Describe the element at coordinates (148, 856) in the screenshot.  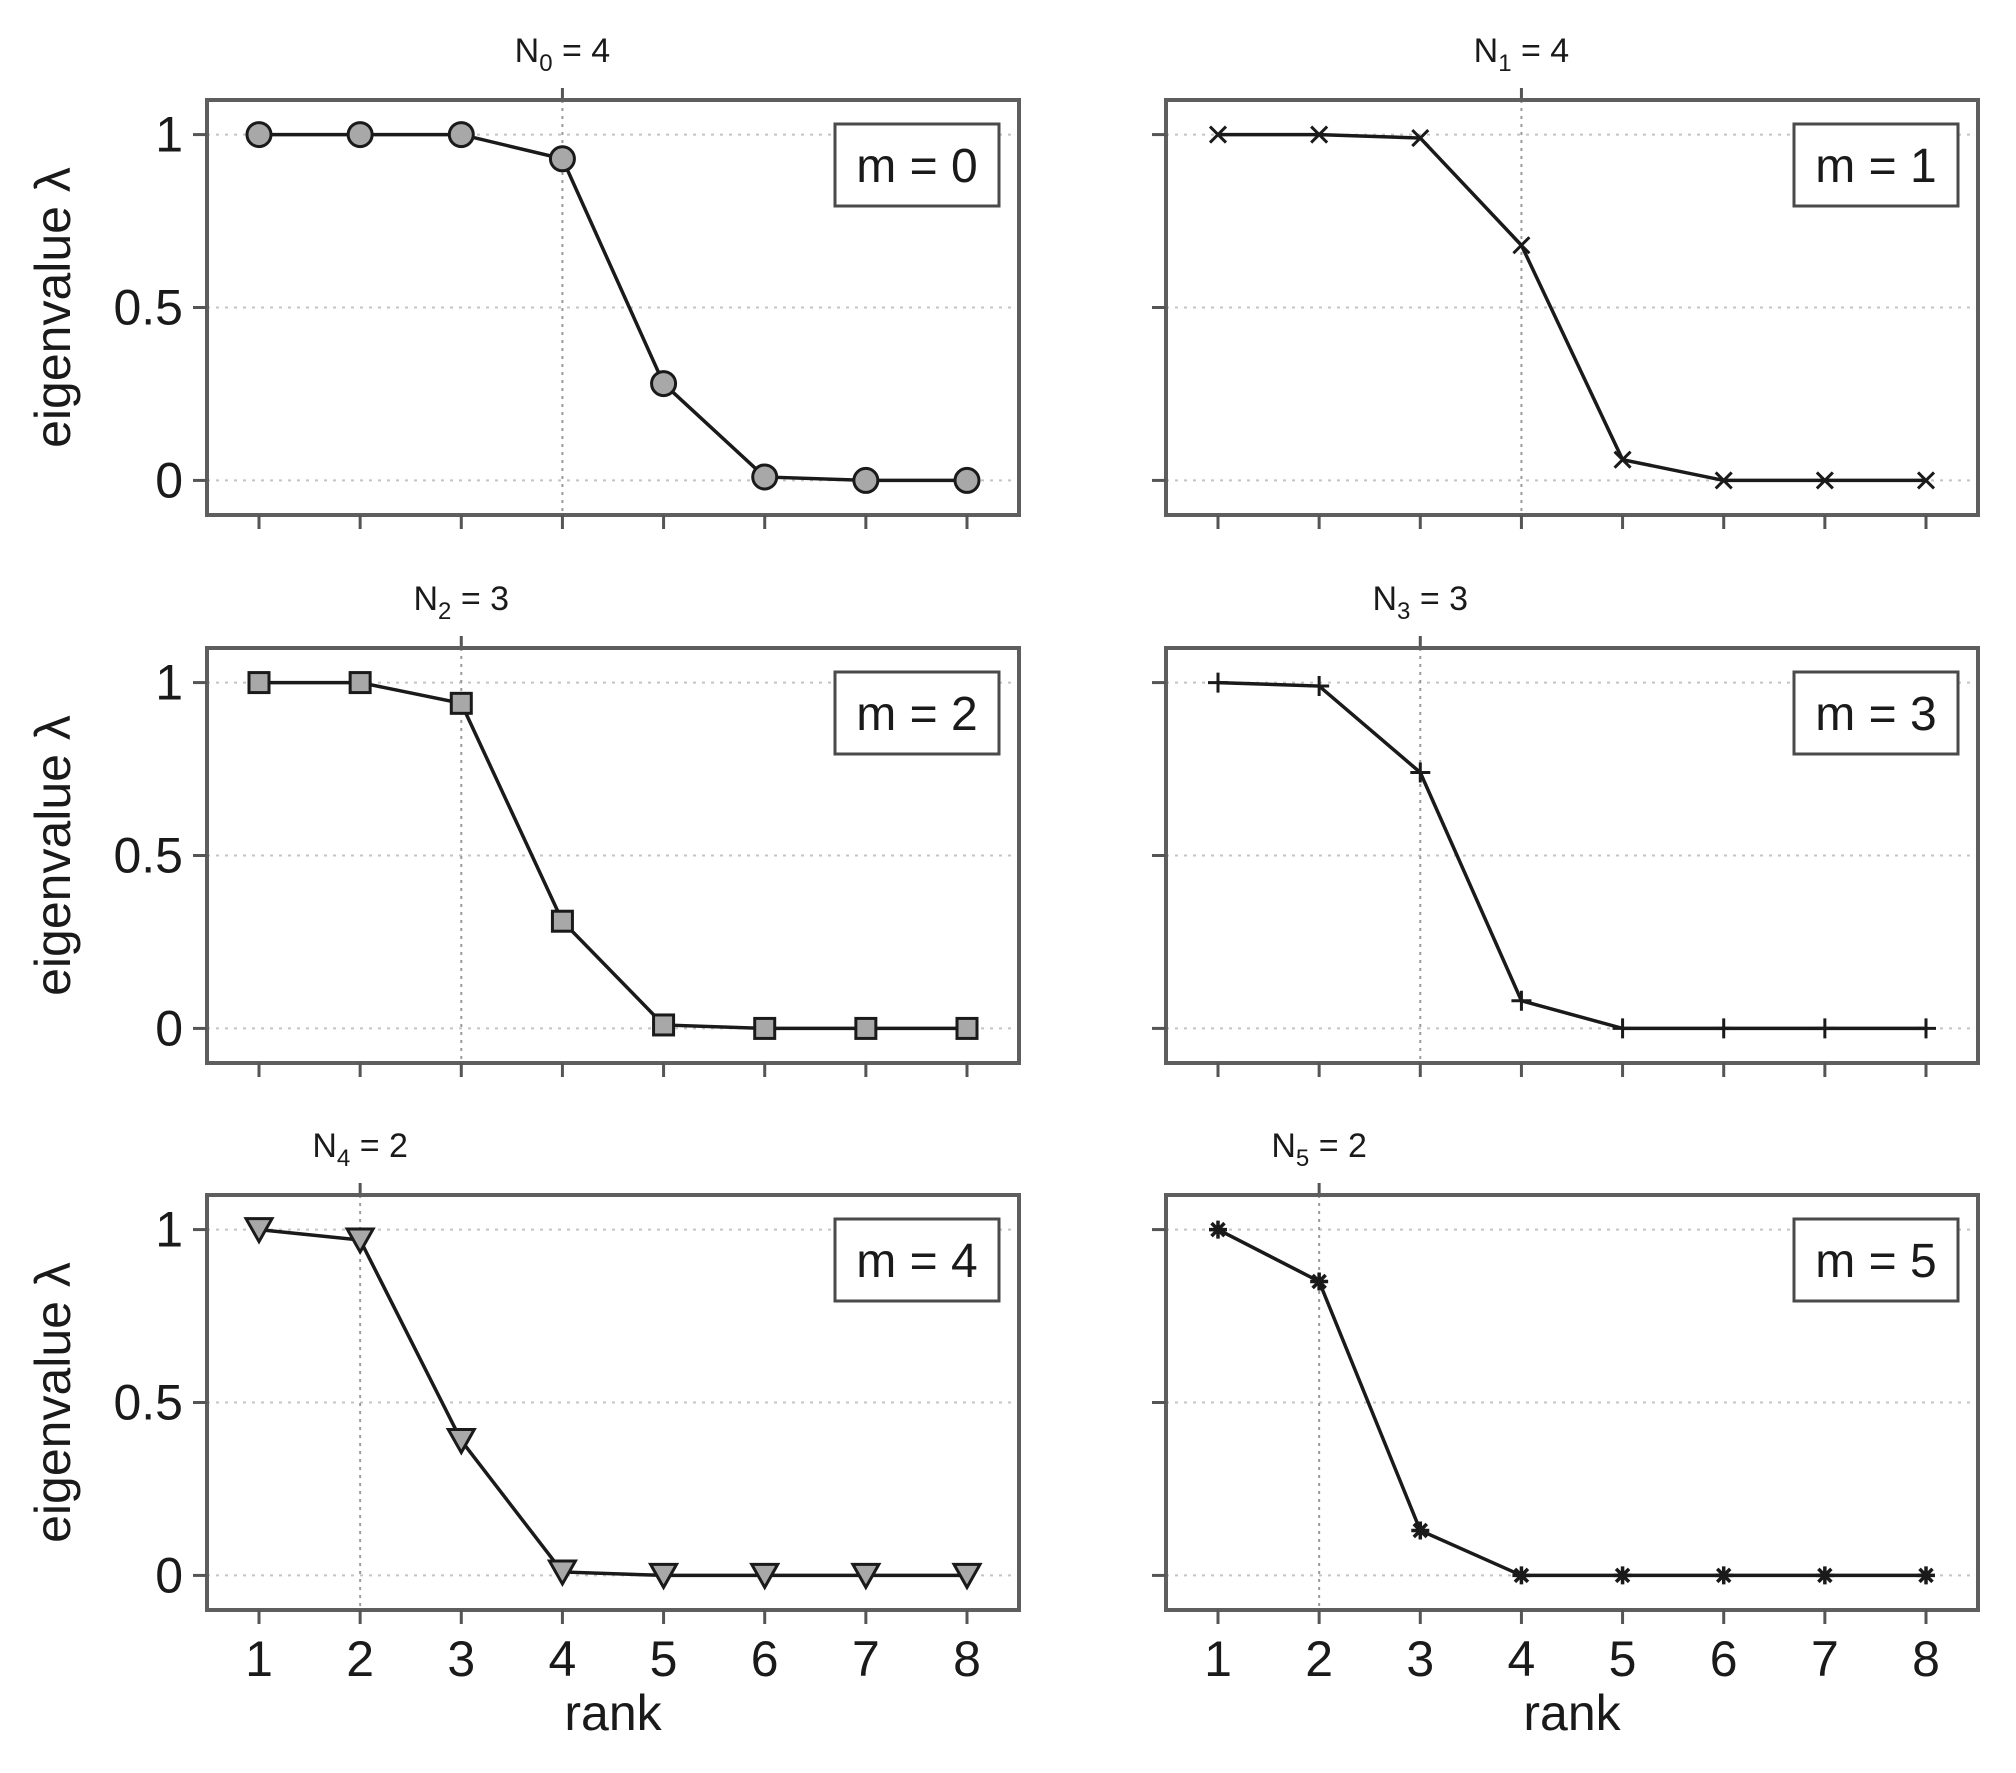
I see `panel-2-ytick-label-1: 0.5` at that location.